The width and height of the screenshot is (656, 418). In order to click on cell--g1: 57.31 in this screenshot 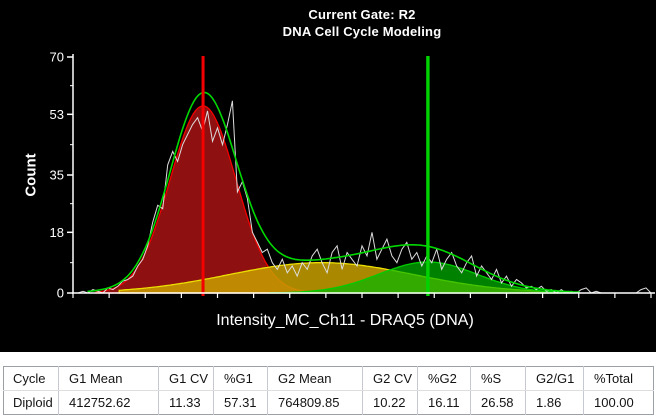, I will do `click(240, 402)`.